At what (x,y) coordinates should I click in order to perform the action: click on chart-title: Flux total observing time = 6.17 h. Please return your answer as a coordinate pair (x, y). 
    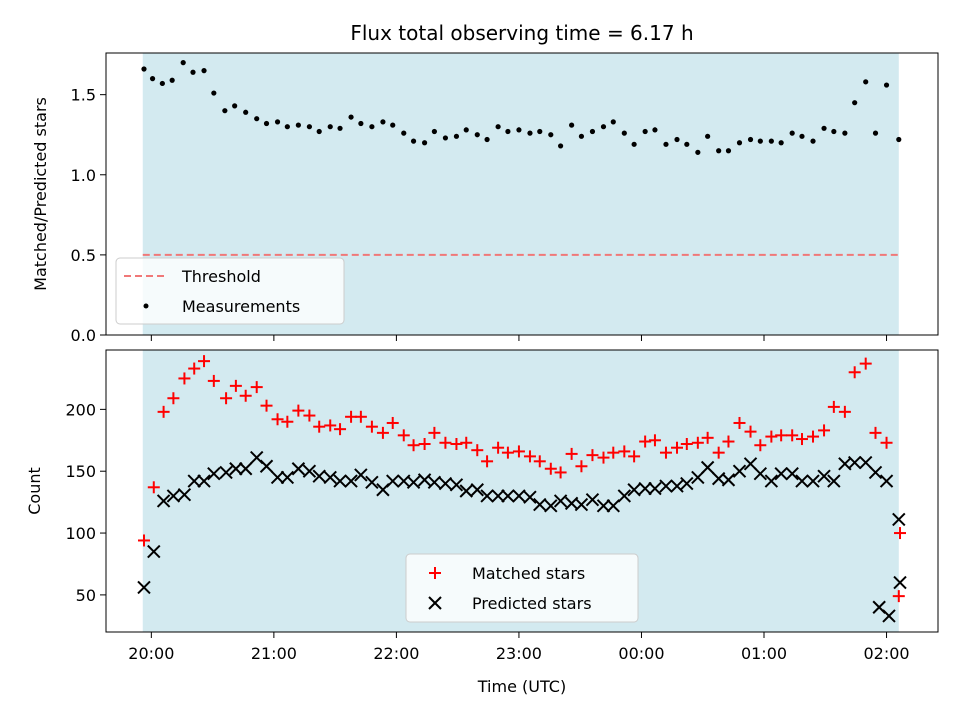
    Looking at the image, I should click on (521, 33).